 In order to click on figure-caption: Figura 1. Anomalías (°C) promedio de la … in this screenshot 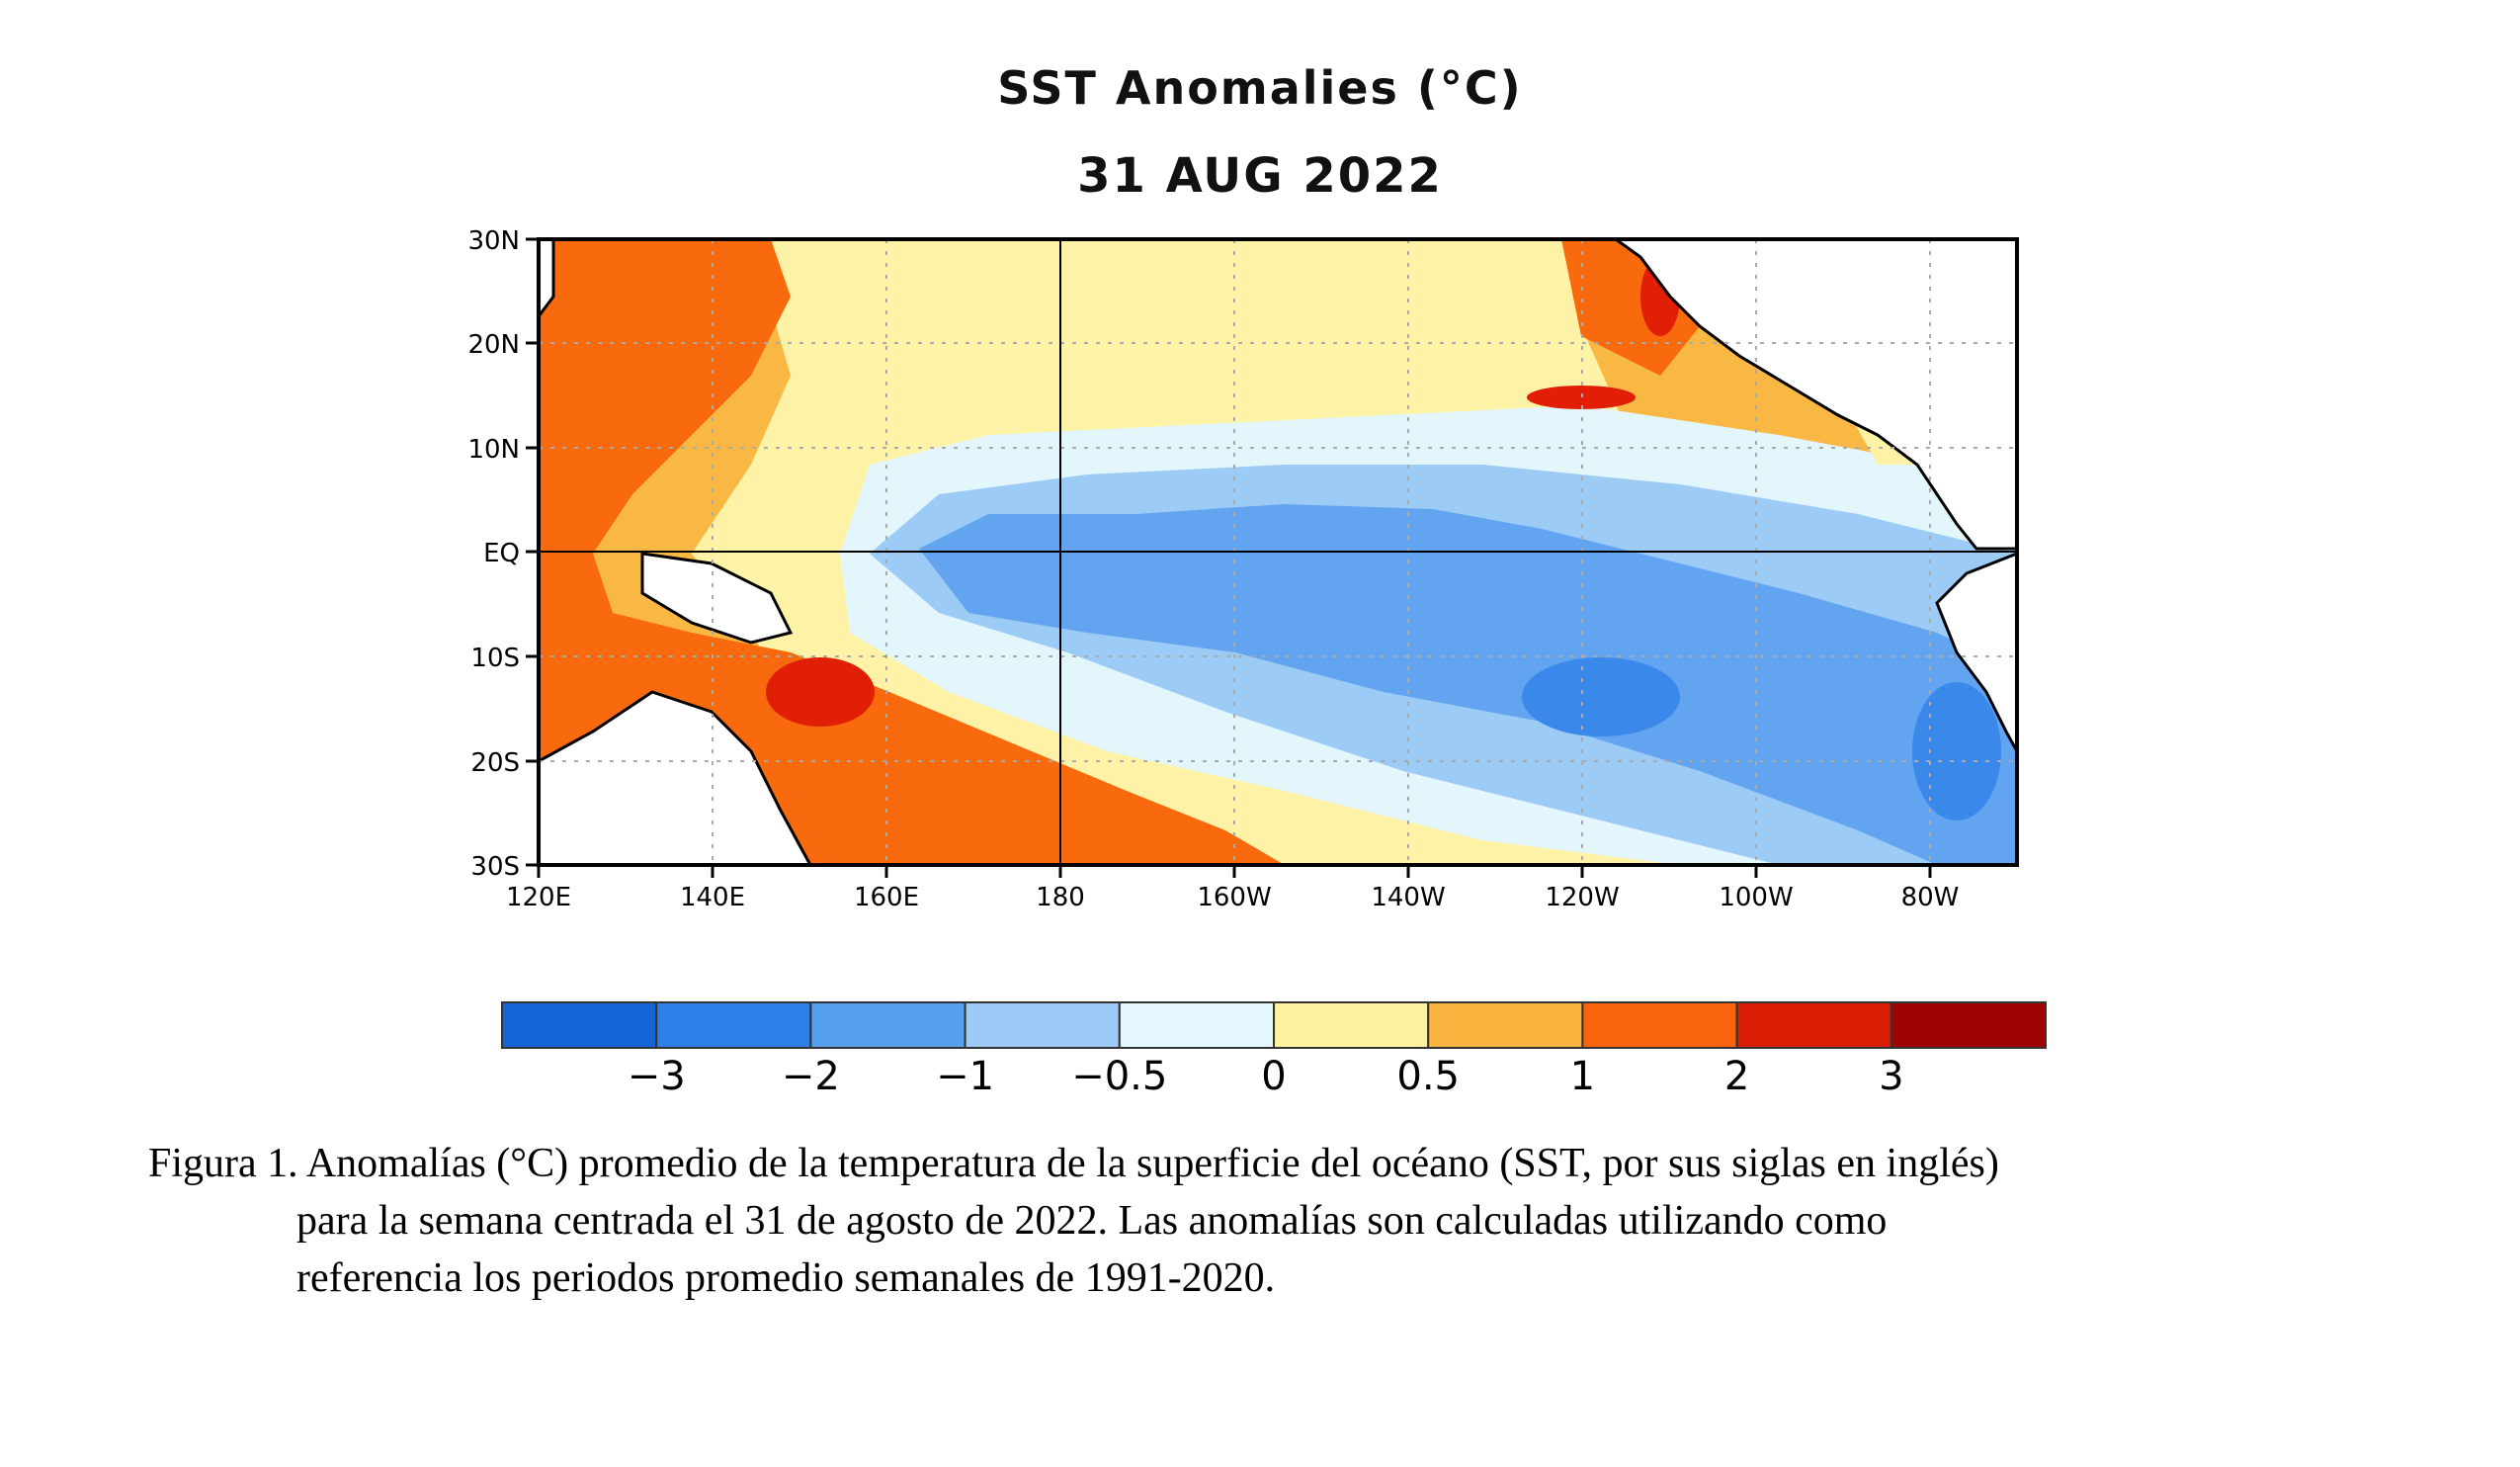, I will do `click(1284, 1221)`.